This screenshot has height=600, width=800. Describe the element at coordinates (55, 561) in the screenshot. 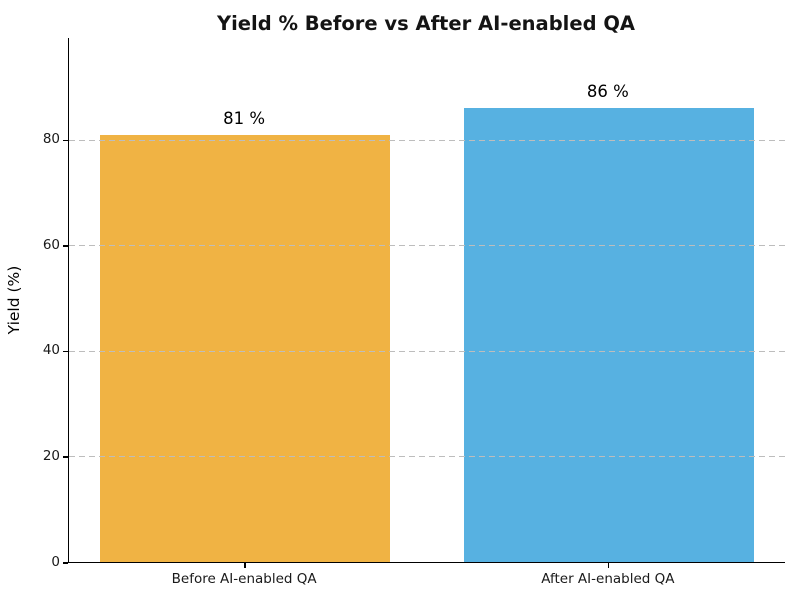

I see `y-tick-label: 0` at that location.